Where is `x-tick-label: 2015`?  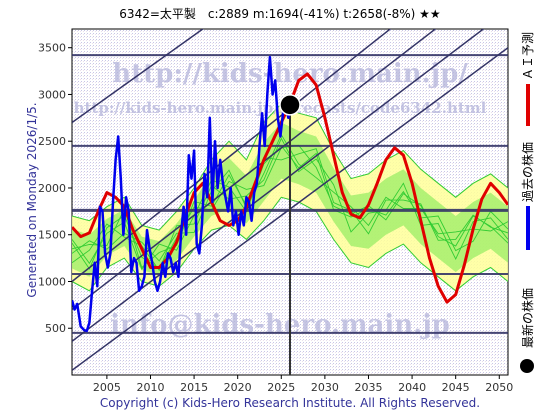 x-tick-label: 2015 is located at coordinates (194, 387).